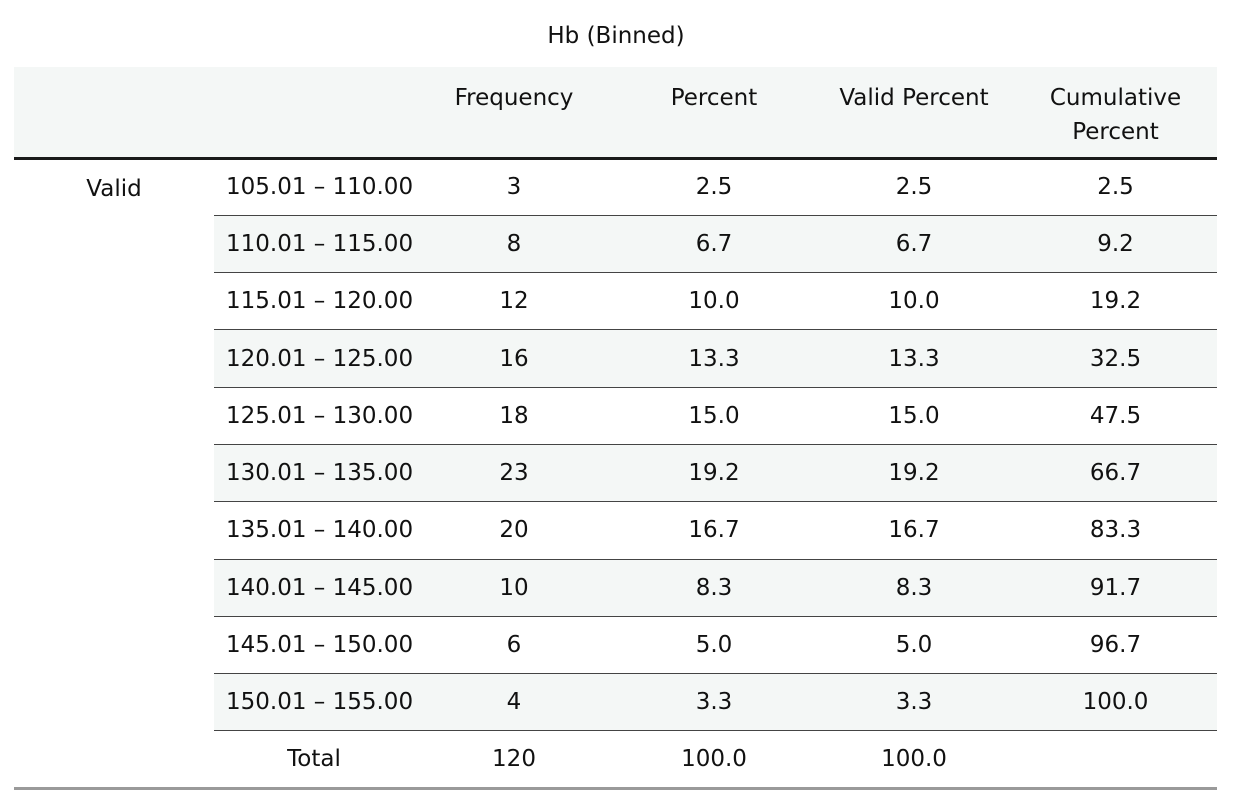  Describe the element at coordinates (914, 645) in the screenshot. I see `cell-valid-percent: 5.0` at that location.